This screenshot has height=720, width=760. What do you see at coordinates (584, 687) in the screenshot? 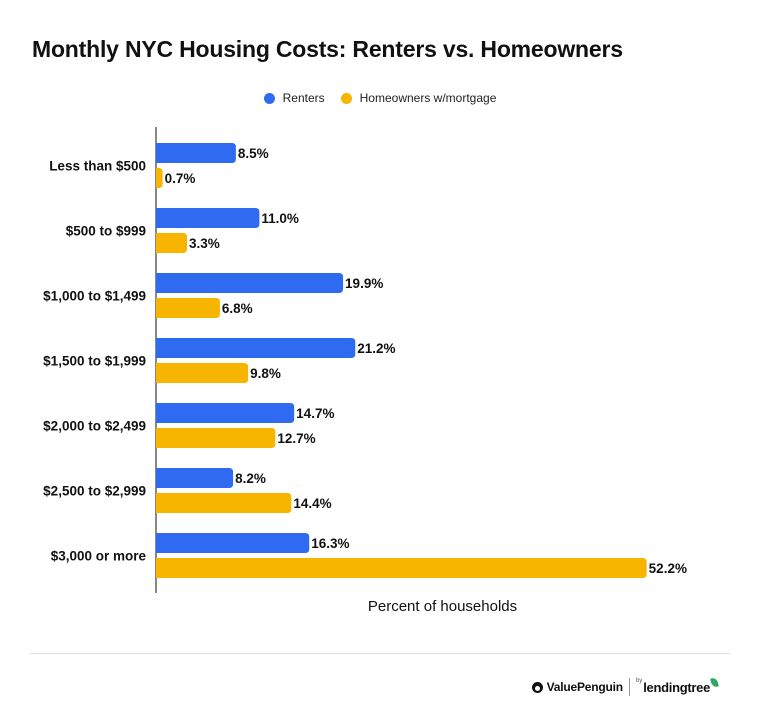
I see `valuepenguin-logo: ValuePenguin` at bounding box center [584, 687].